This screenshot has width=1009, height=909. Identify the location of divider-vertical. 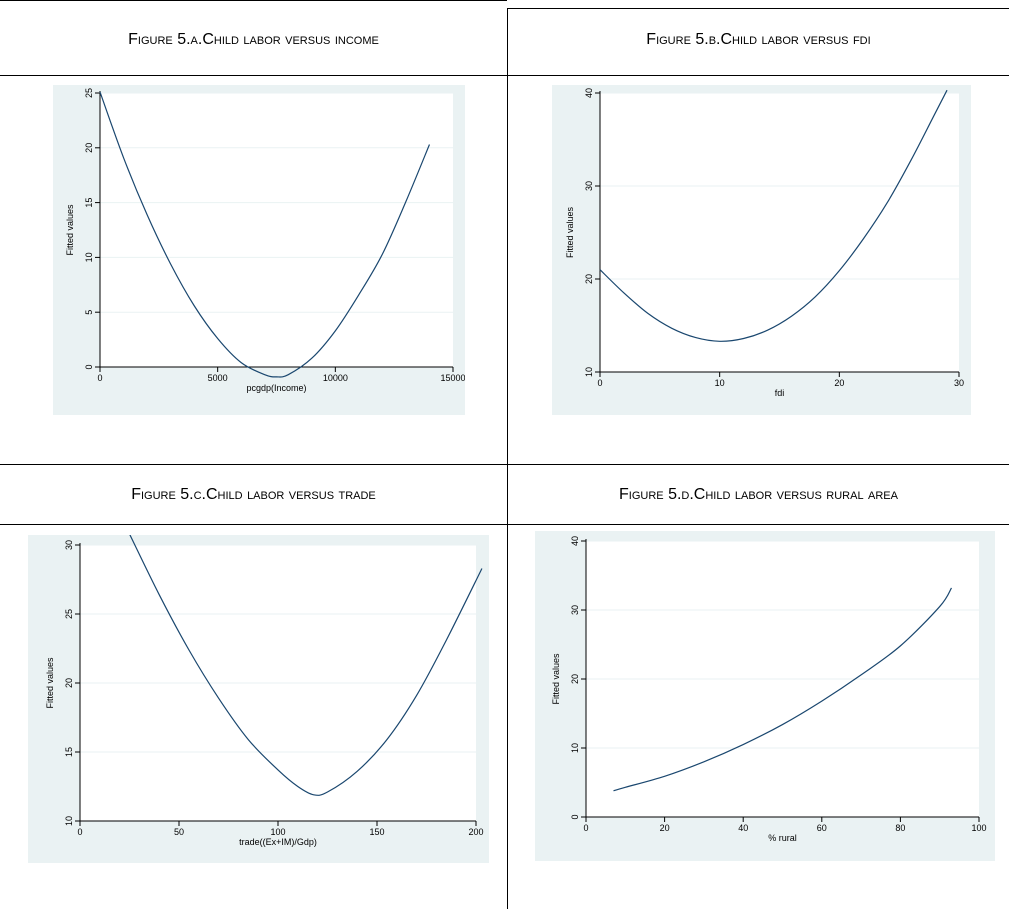
(507, 458).